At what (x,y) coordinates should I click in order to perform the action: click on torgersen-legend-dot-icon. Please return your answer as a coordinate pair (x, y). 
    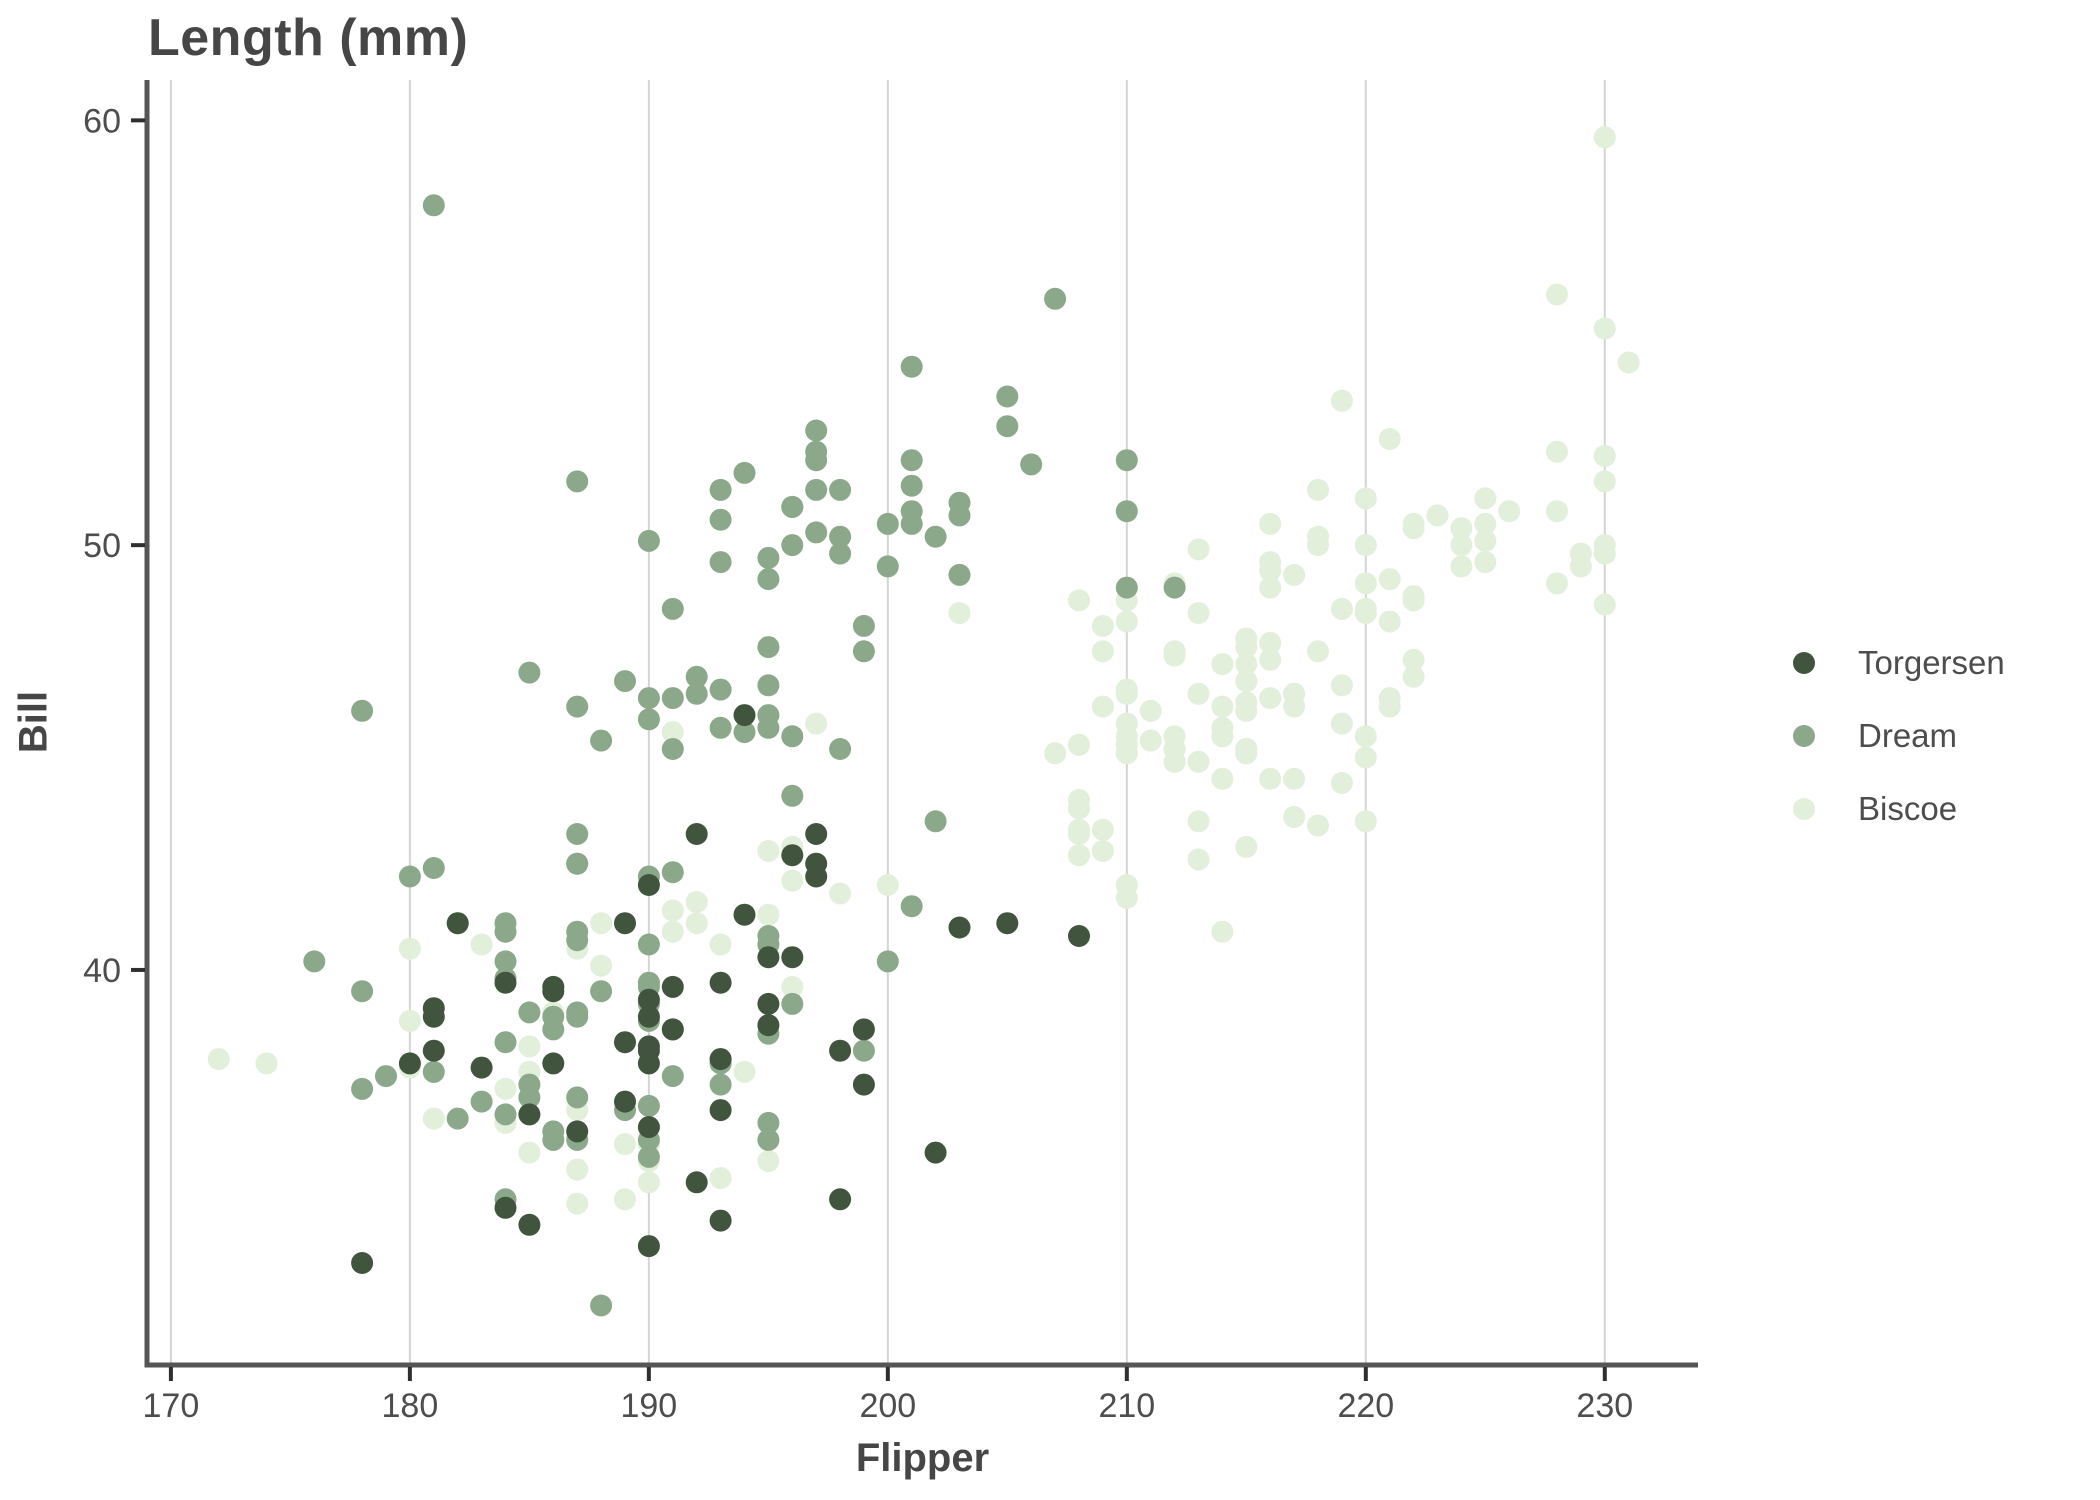
    Looking at the image, I should click on (1804, 662).